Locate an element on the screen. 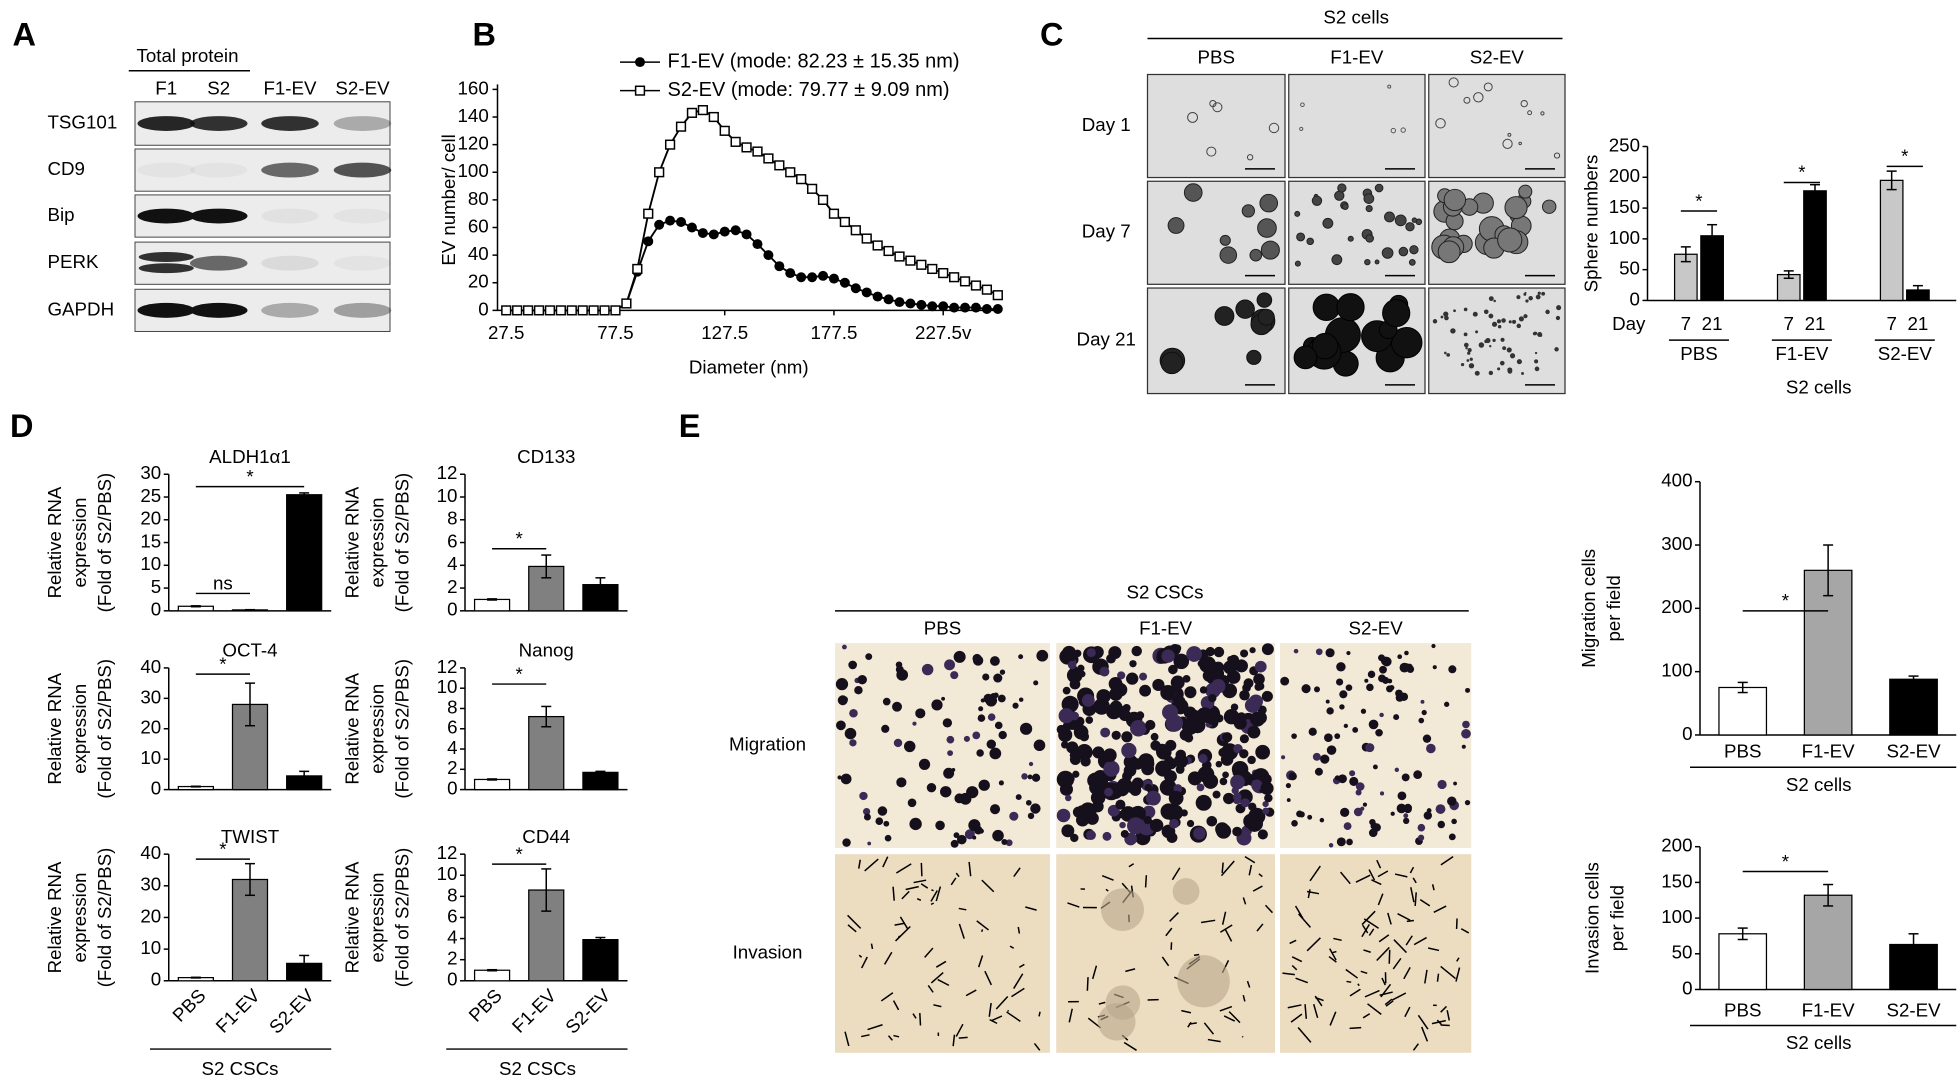 The image size is (1960, 1090). y-tick-label: 20 is located at coordinates (150, 518).